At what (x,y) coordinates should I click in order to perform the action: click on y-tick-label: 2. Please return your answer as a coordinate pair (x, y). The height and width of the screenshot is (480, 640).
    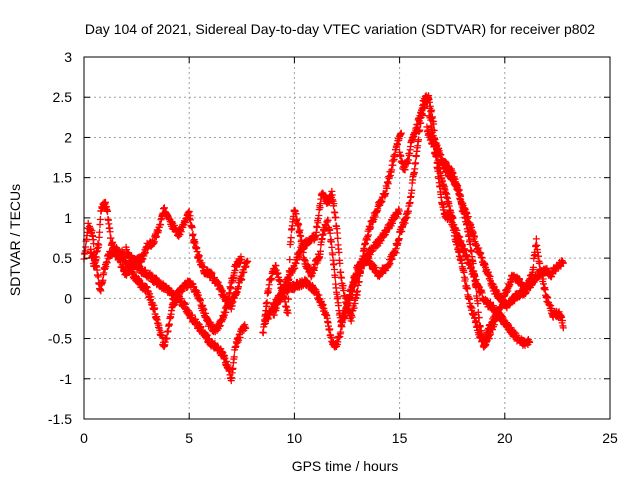
    Looking at the image, I should click on (68, 137).